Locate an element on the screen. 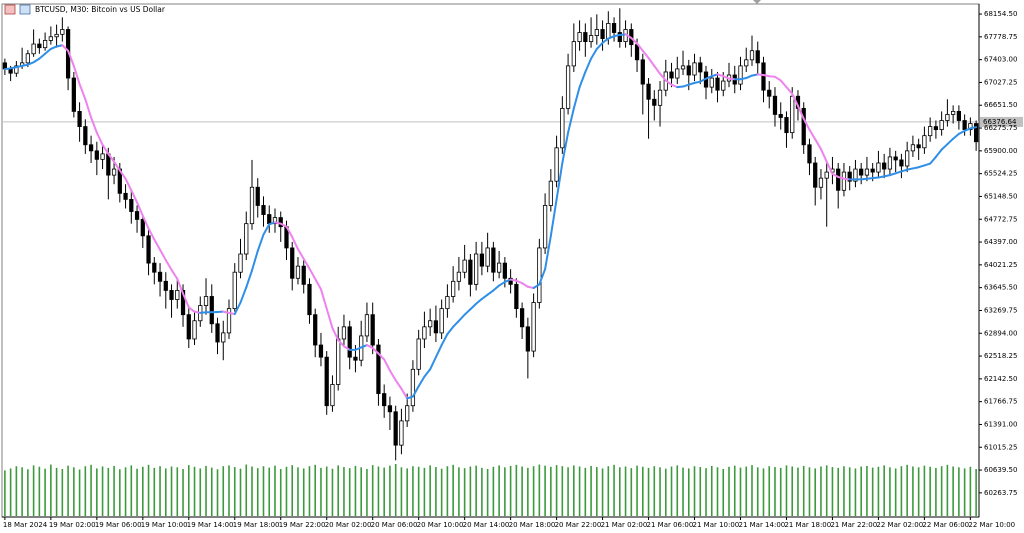 The width and height of the screenshot is (1024, 533). x-tick-label: 19 Mar 14:00 is located at coordinates (210, 525).